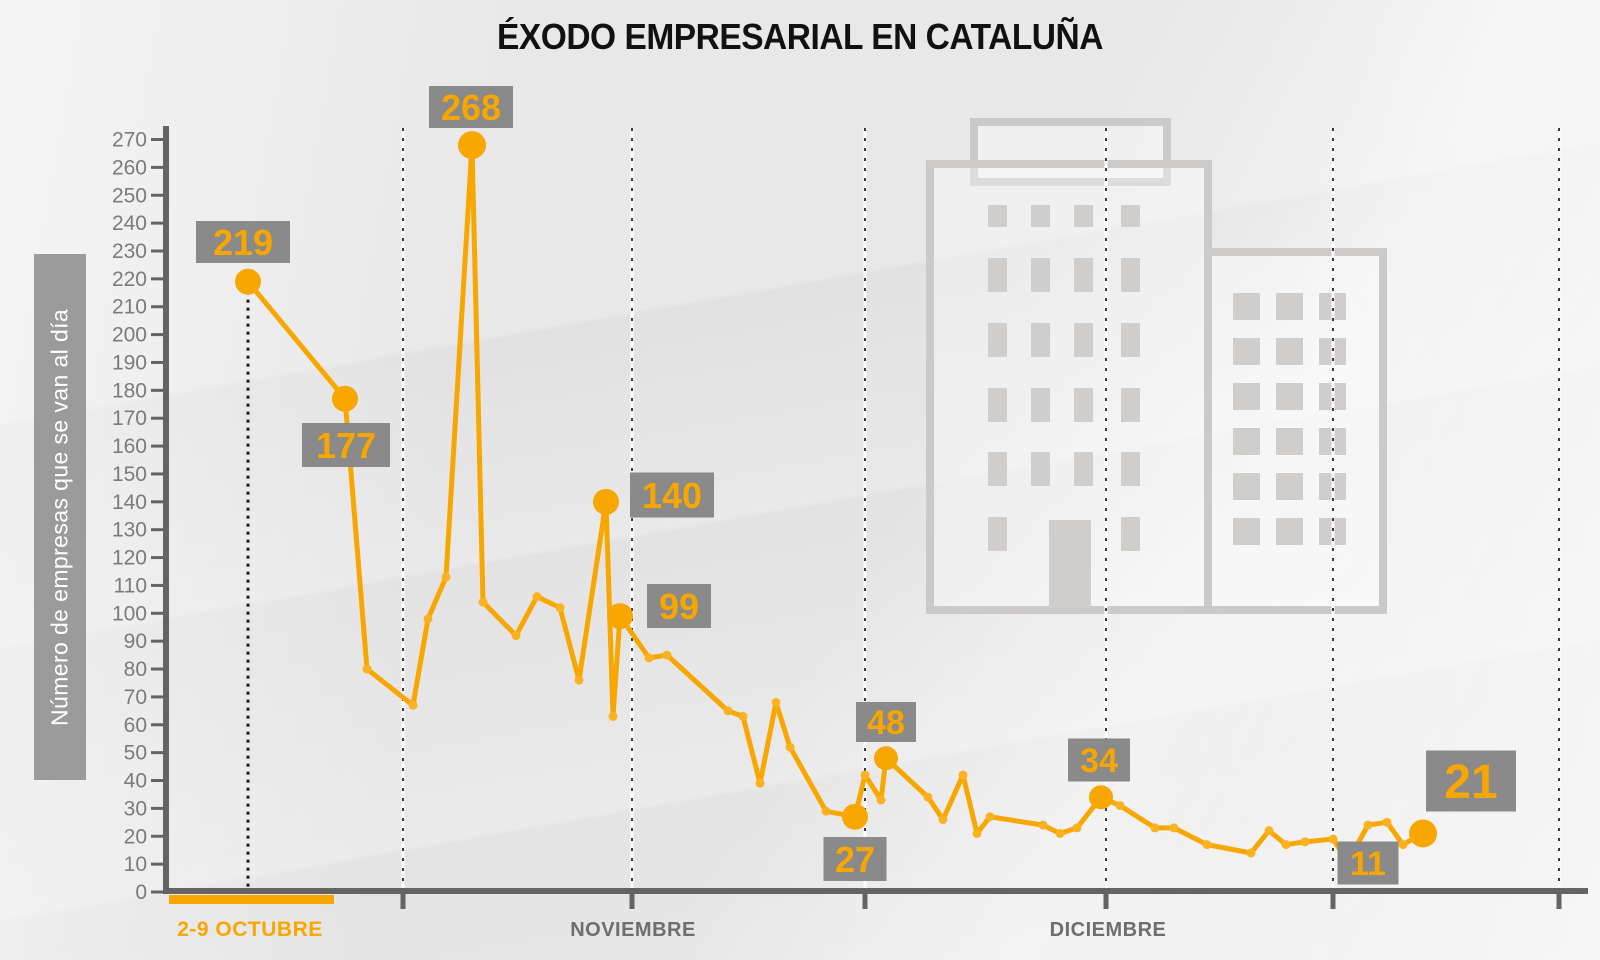 The image size is (1600, 960). What do you see at coordinates (129, 558) in the screenshot?
I see `y-tick-label: 120` at bounding box center [129, 558].